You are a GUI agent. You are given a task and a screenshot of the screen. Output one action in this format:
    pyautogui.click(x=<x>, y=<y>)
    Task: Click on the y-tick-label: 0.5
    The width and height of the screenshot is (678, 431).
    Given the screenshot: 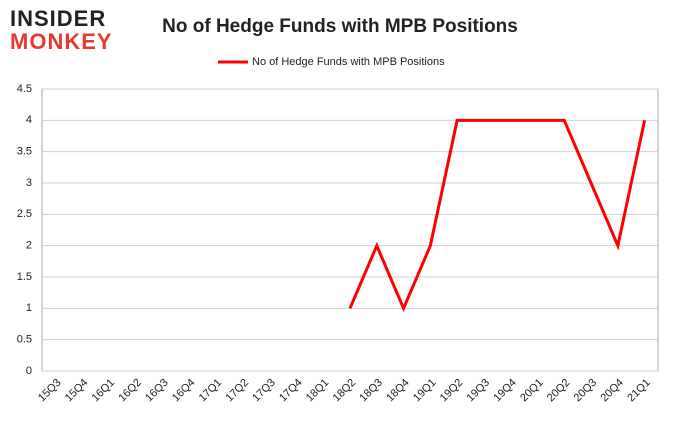 What is the action you would take?
    pyautogui.click(x=24, y=340)
    